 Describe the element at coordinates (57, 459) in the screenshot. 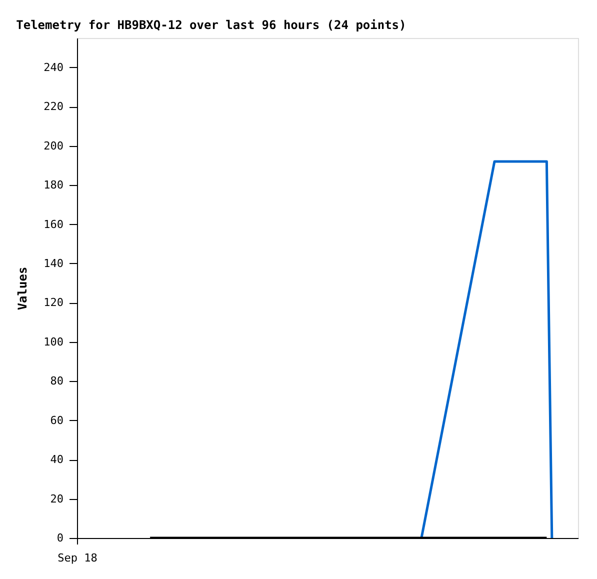

I see `y-tick-label: 40` at that location.